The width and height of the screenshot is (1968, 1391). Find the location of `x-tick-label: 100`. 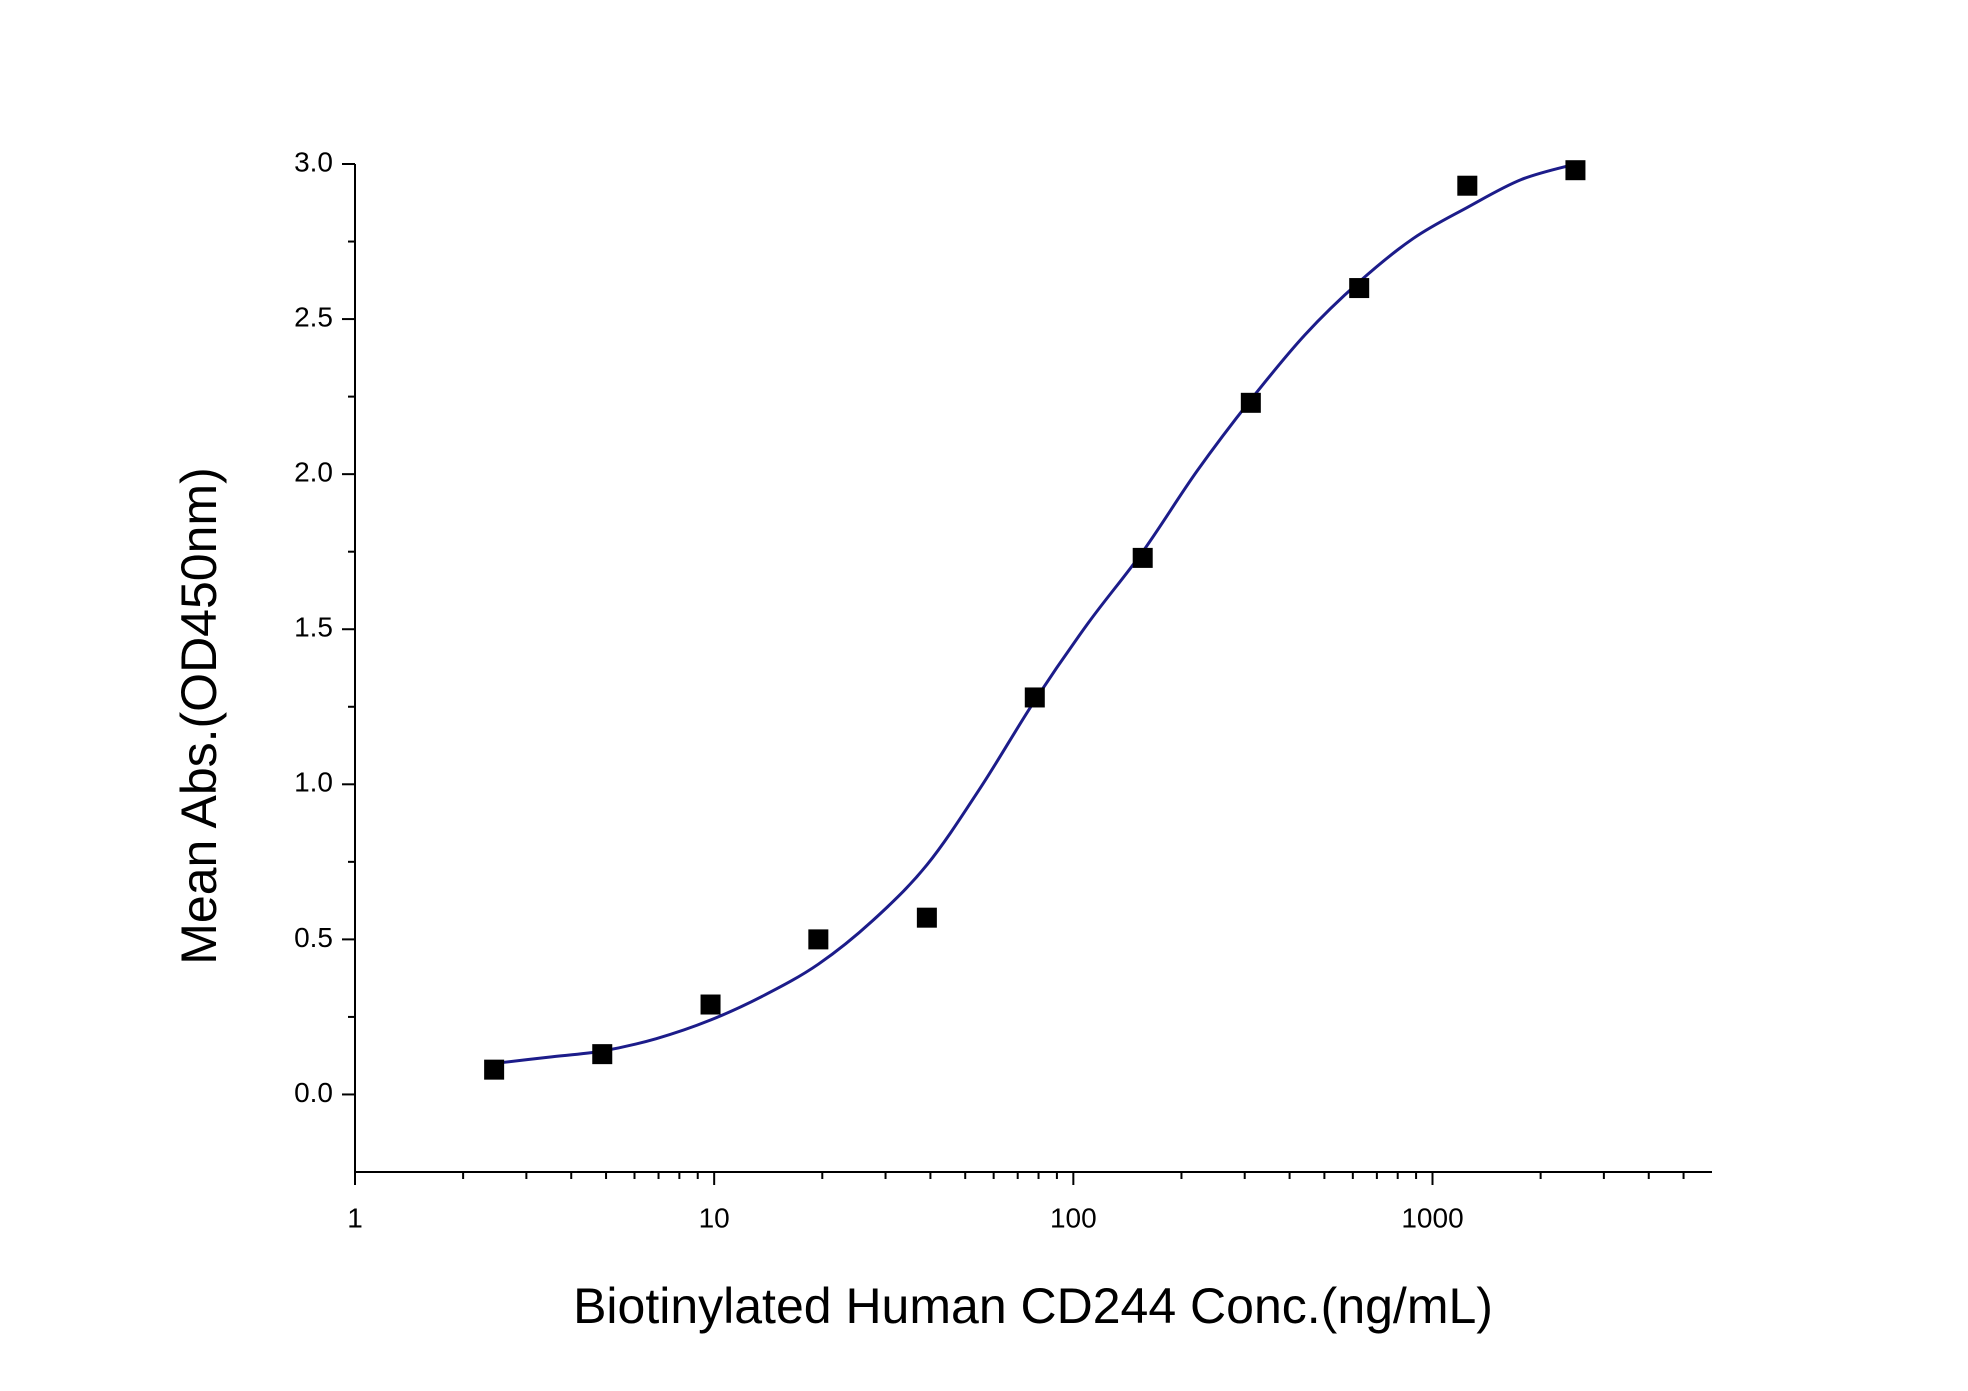

x-tick-label: 100 is located at coordinates (1073, 1217).